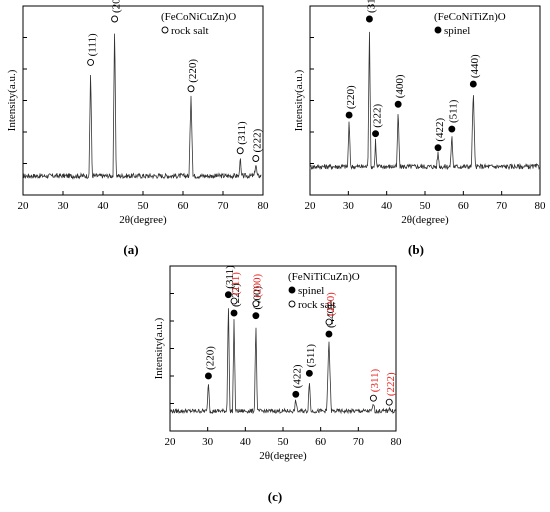  Describe the element at coordinates (475, 66) in the screenshot. I see `peak-label: (440)` at that location.